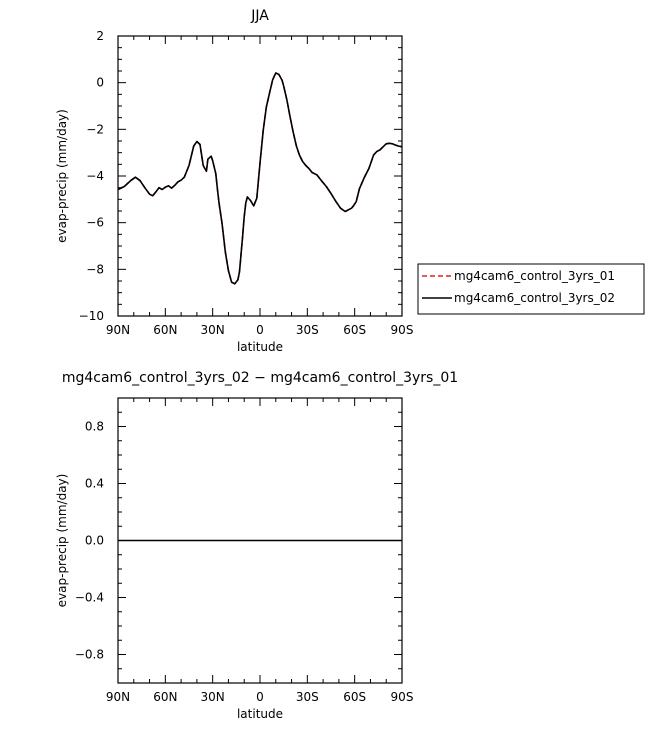 The height and width of the screenshot is (730, 650). What do you see at coordinates (534, 298) in the screenshot?
I see `legend-label-2: mg4cam6_control_3yrs_02` at bounding box center [534, 298].